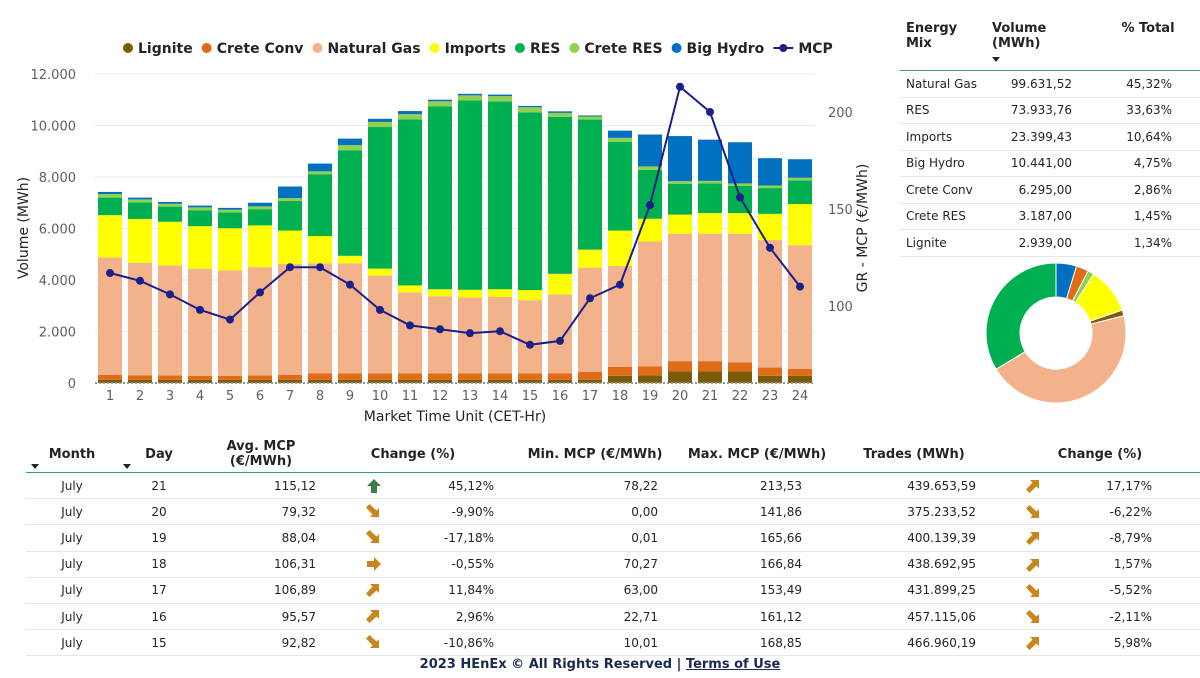  Describe the element at coordinates (159, 454) in the screenshot. I see `col-day: Day` at that location.